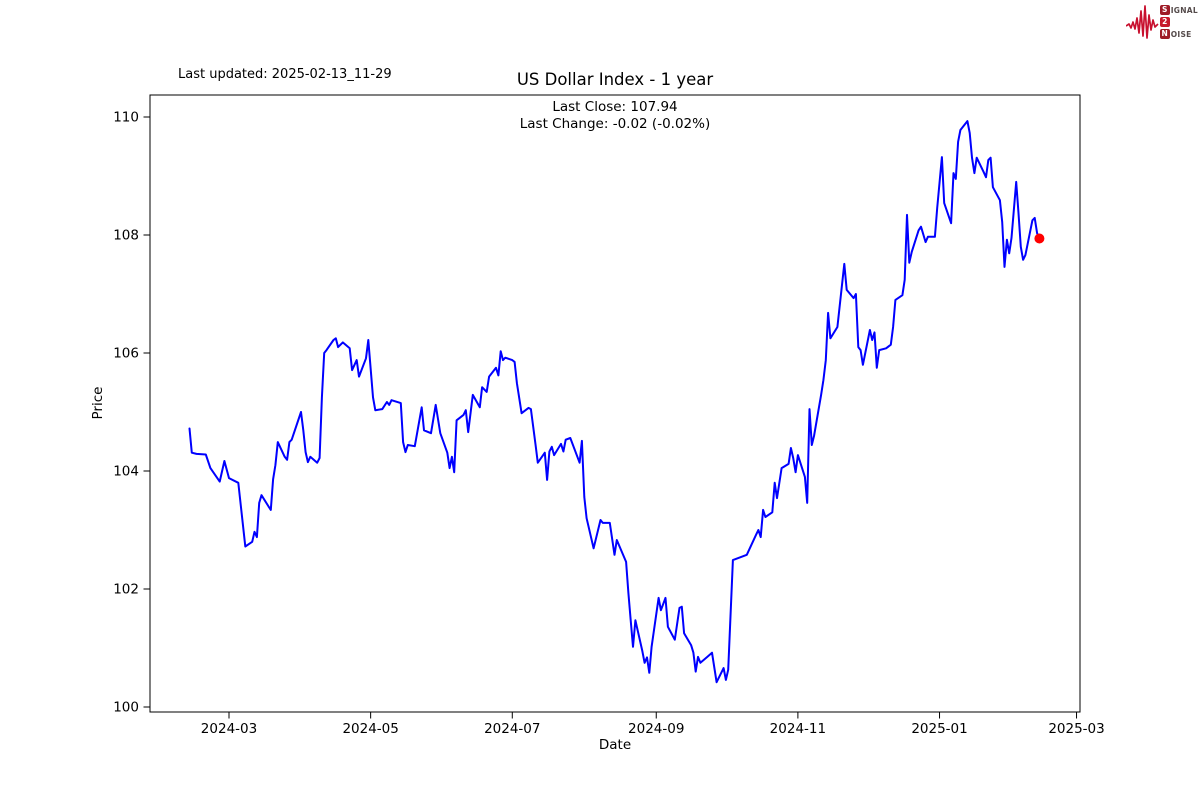  I want to click on y-tick-label: 100, so click(126, 708).